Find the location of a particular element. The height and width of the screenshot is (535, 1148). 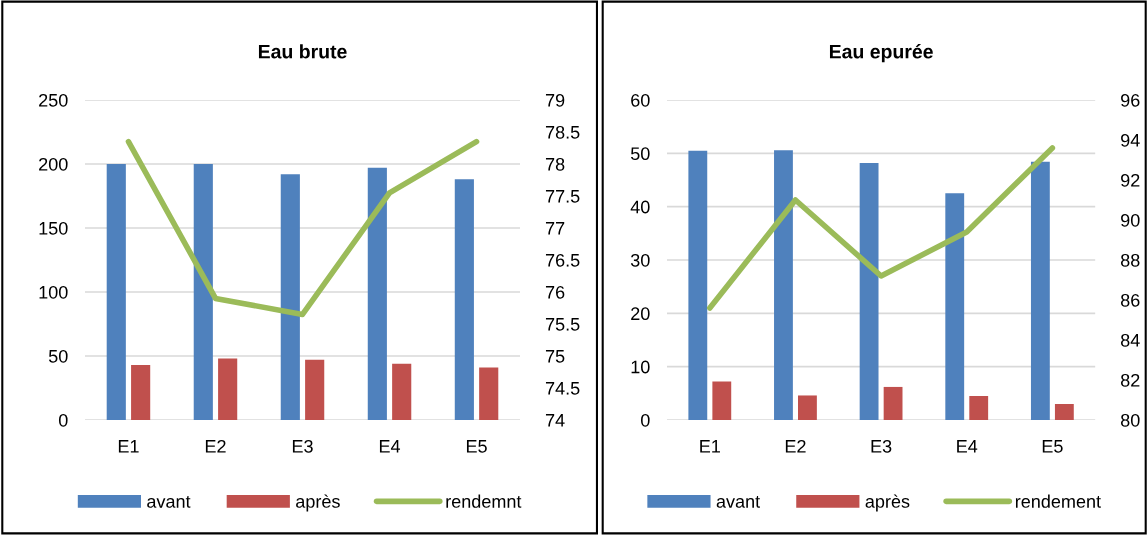

y2-tick-label: 94 is located at coordinates (1130, 140).